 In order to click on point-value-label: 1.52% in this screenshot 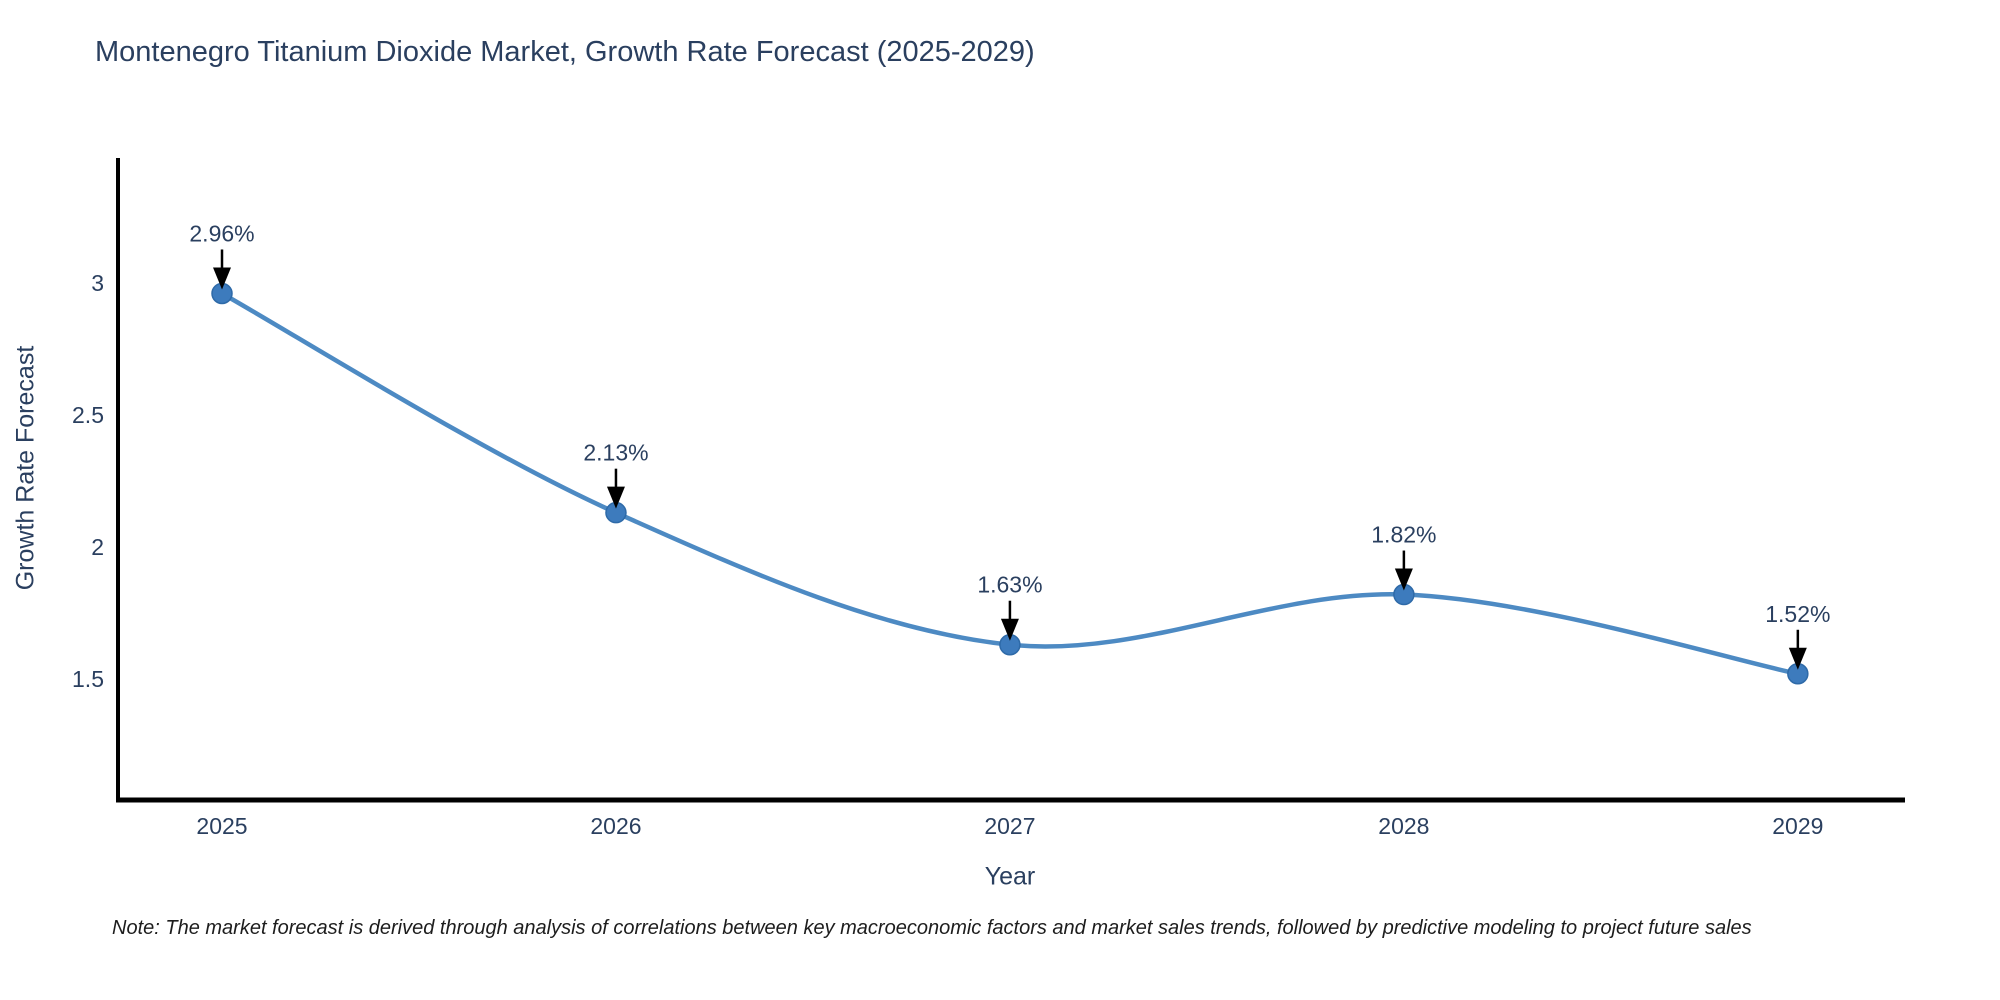, I will do `click(1797, 614)`.